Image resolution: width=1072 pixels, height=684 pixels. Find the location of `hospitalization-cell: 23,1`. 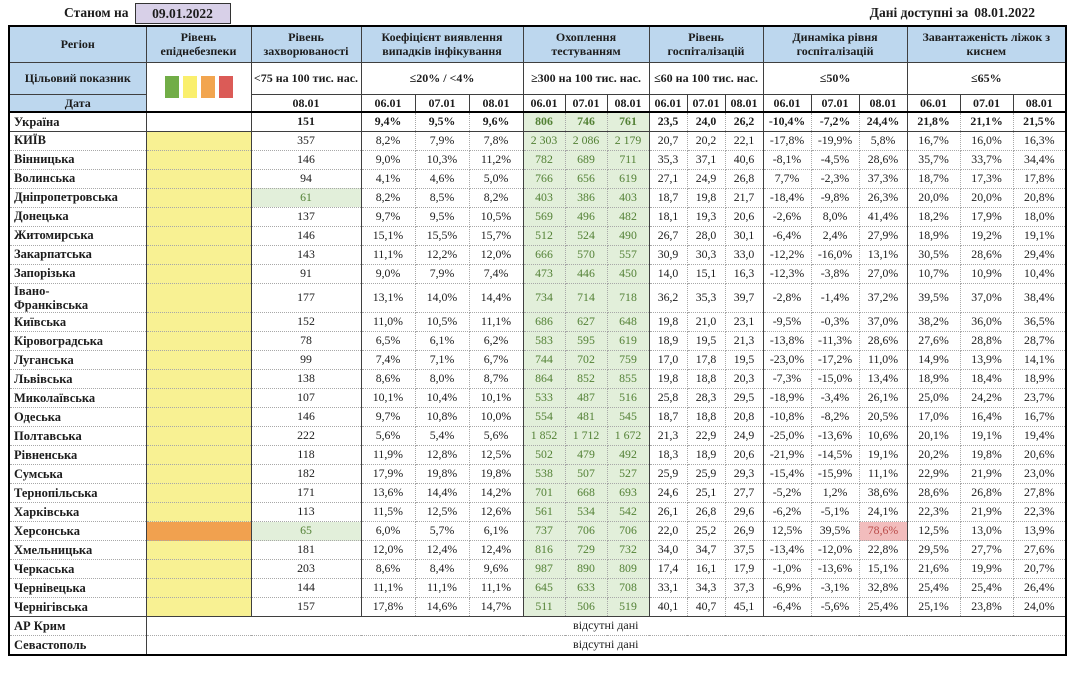

hospitalization-cell: 23,1 is located at coordinates (744, 322).